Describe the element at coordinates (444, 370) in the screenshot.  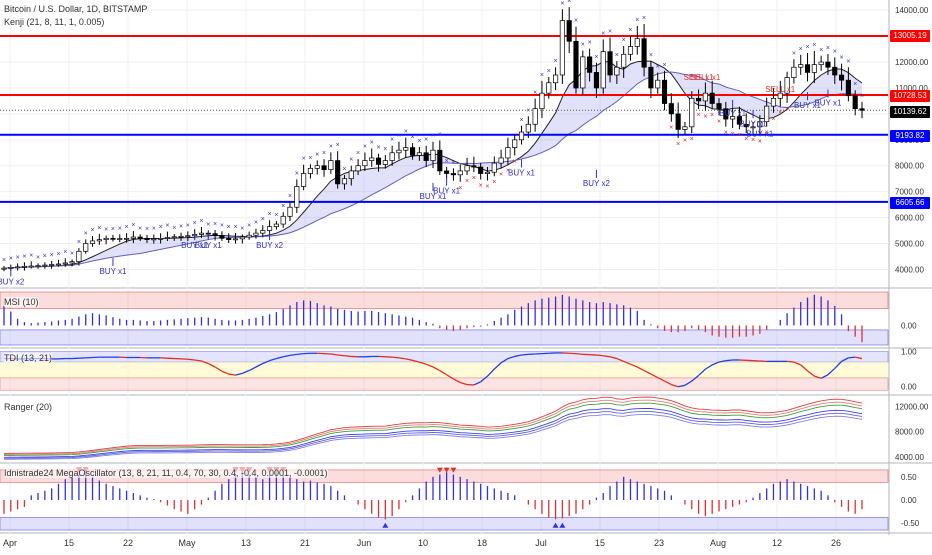
I see `tdi-neutral-band` at that location.